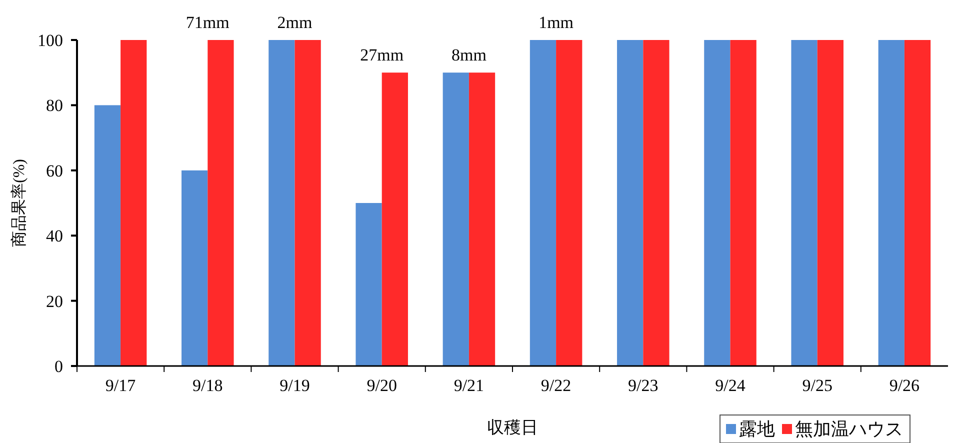  I want to click on annotation: 27mm, so click(382, 55).